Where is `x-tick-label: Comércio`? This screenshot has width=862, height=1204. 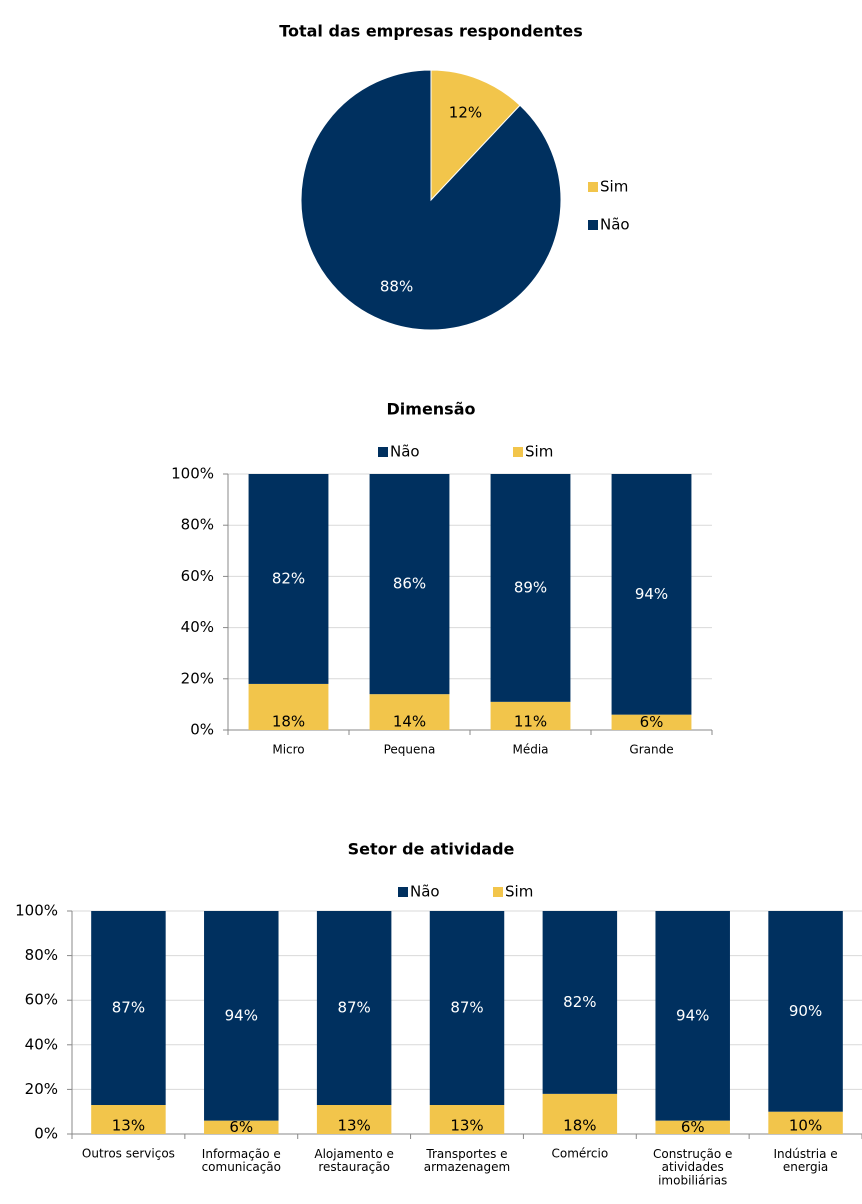 x-tick-label: Comércio is located at coordinates (579, 1154).